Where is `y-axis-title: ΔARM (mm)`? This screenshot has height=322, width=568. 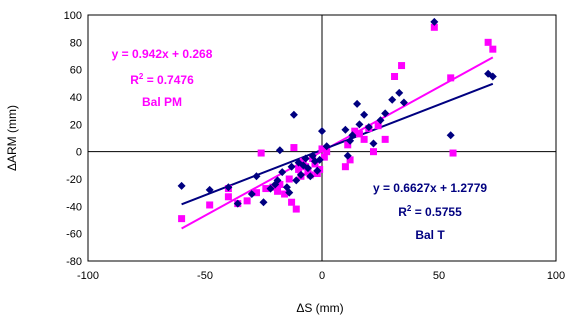
y-axis-title: ΔARM (mm) is located at coordinates (12, 138).